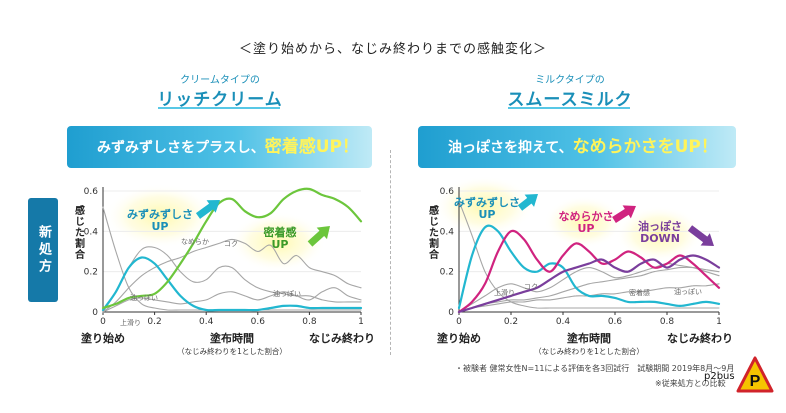  I want to click on annotation-text: 密着感 UP, so click(280, 238).